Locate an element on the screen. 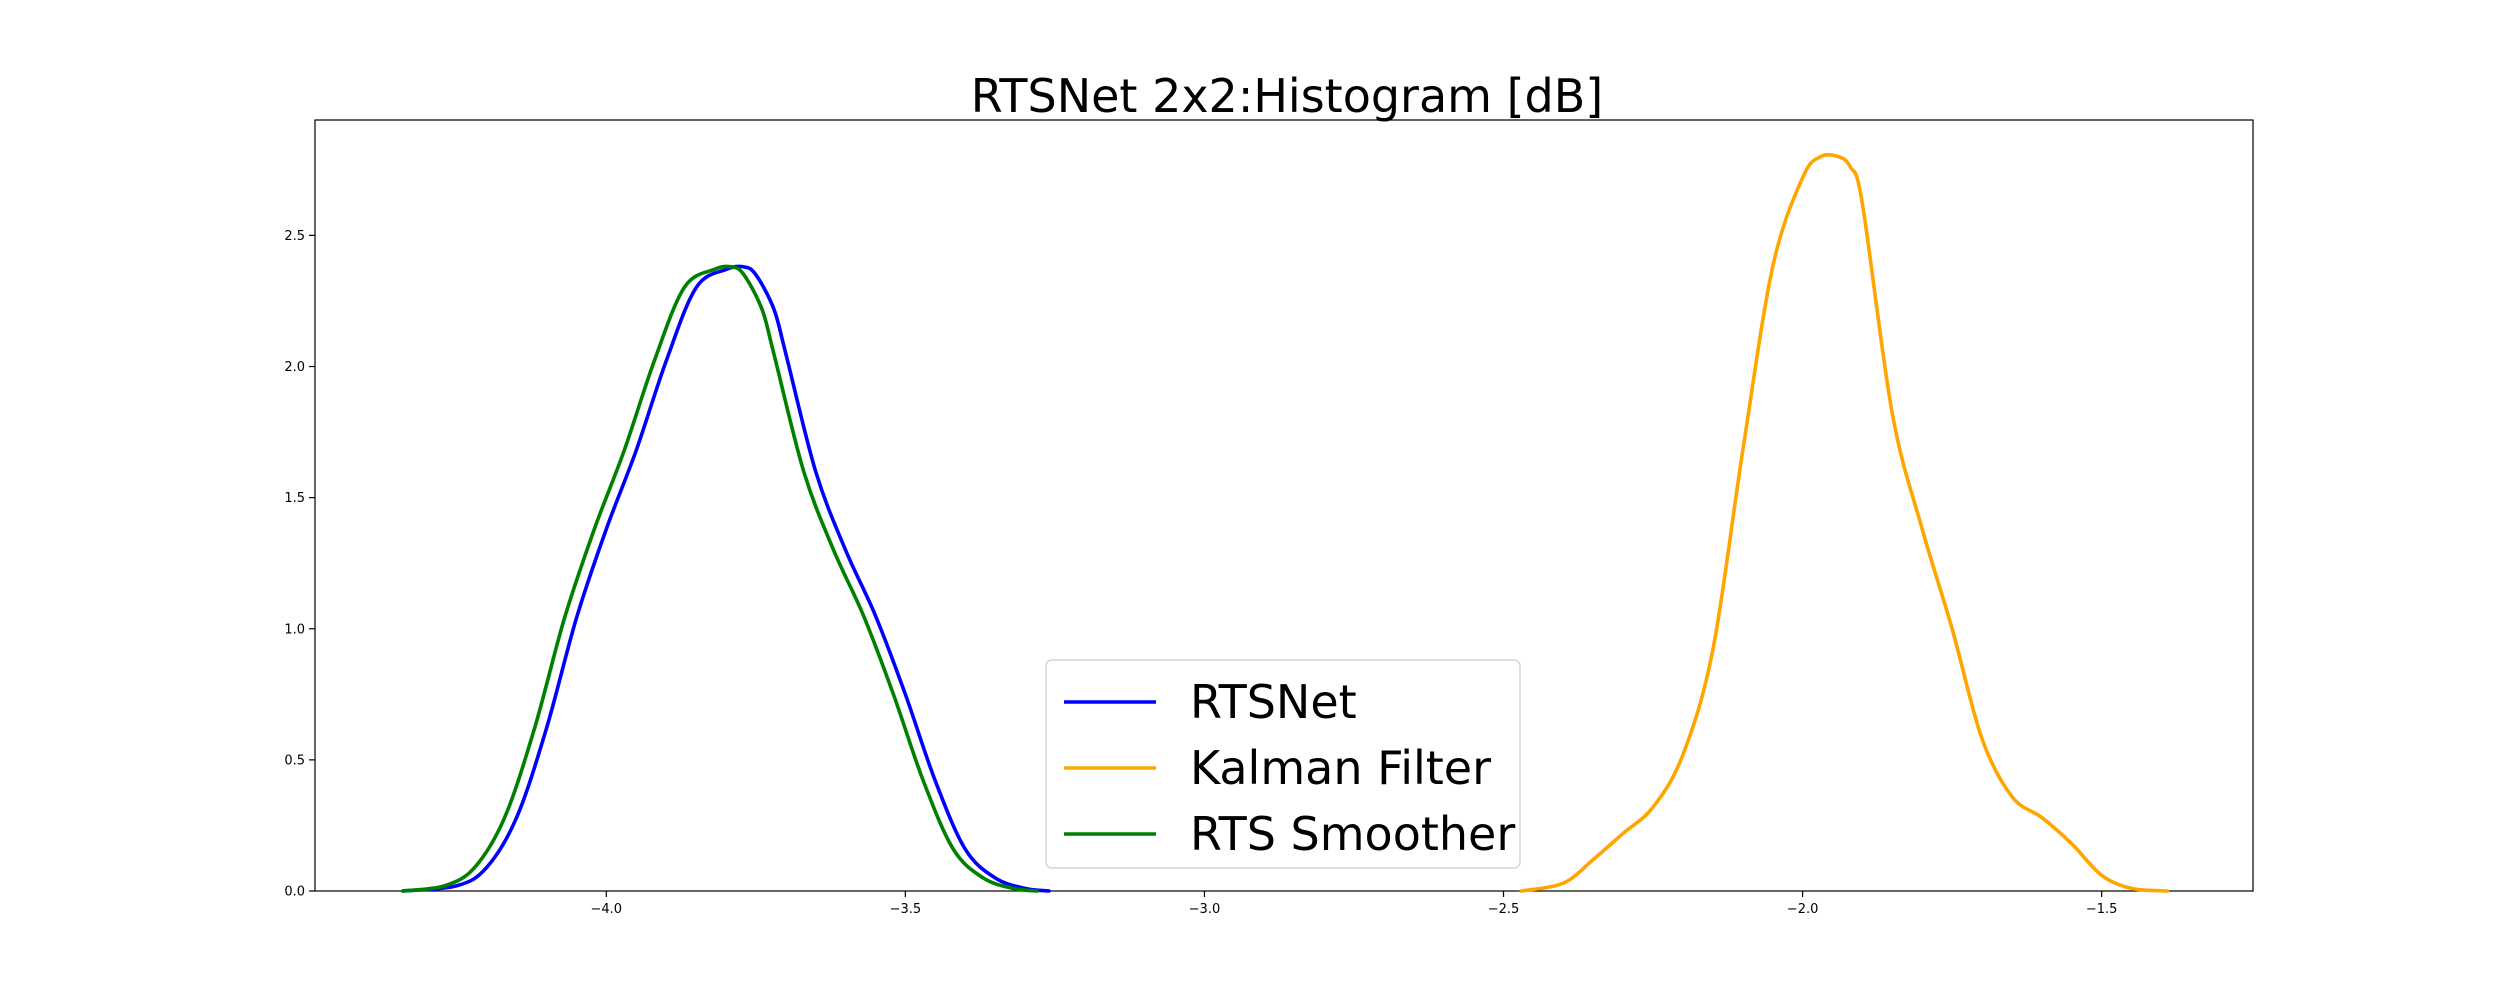 This screenshot has width=2500, height=1000. legend-box is located at coordinates (1283, 764).